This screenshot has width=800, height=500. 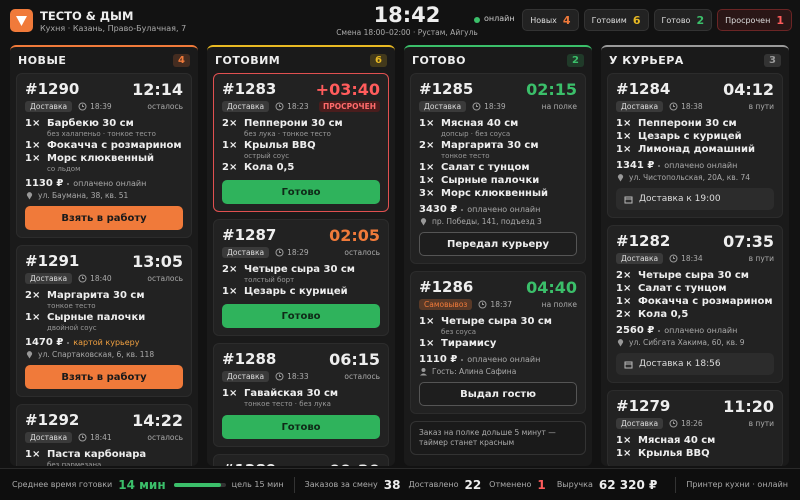 What do you see at coordinates (504, 359) in the screenshot?
I see `payment: оплачено онлайн` at bounding box center [504, 359].